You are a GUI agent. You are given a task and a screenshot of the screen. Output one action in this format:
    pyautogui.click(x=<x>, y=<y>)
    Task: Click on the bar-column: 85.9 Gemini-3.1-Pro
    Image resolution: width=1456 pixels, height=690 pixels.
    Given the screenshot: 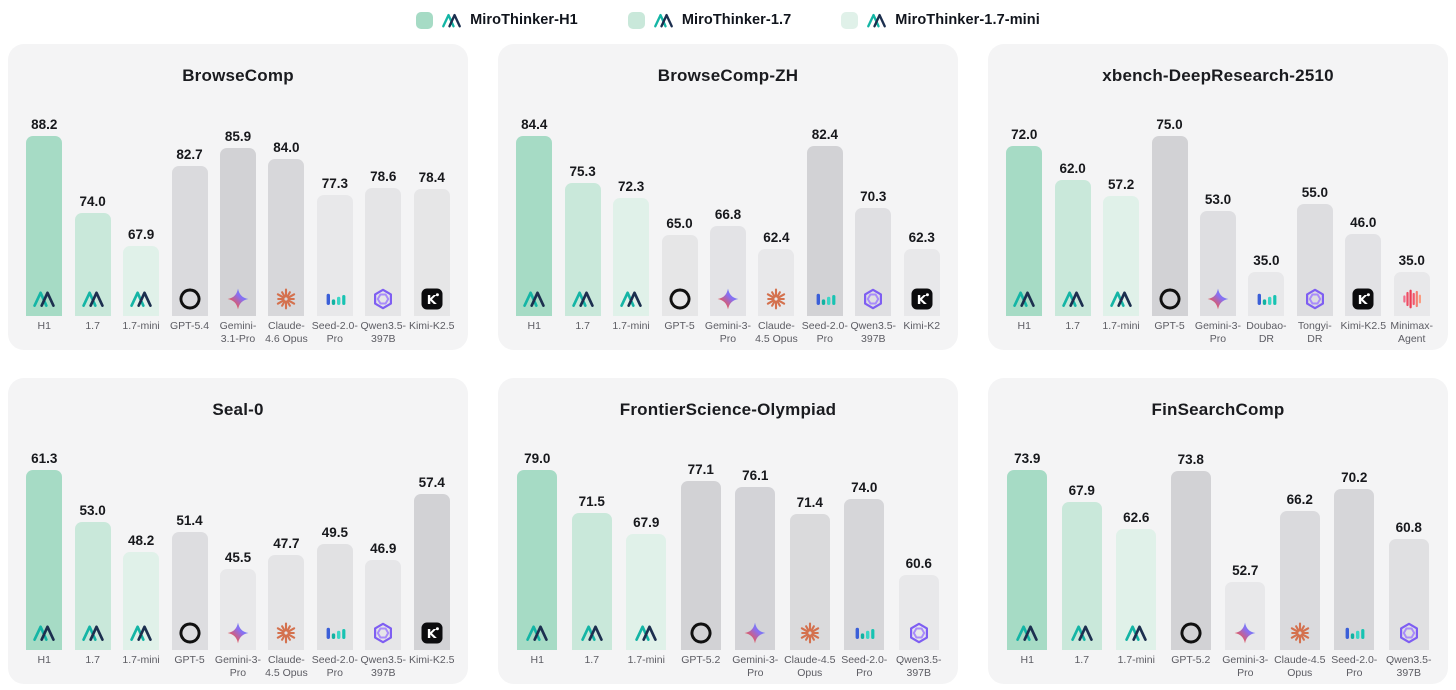 What is the action you would take?
    pyautogui.click(x=238, y=237)
    